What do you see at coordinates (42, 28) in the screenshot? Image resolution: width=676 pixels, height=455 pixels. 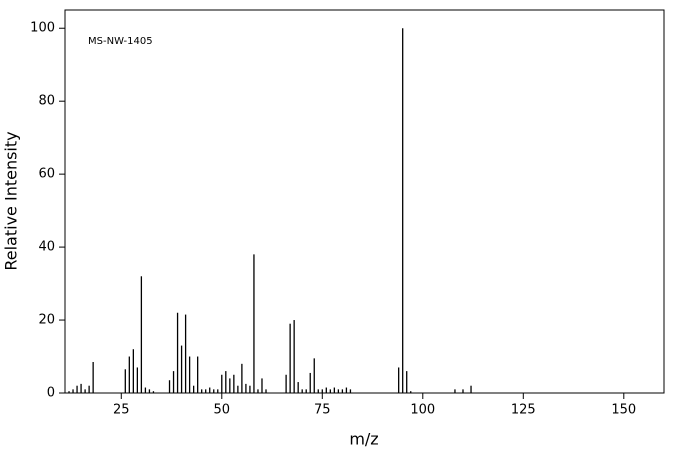 I see `y-tick-label: 100` at bounding box center [42, 28].